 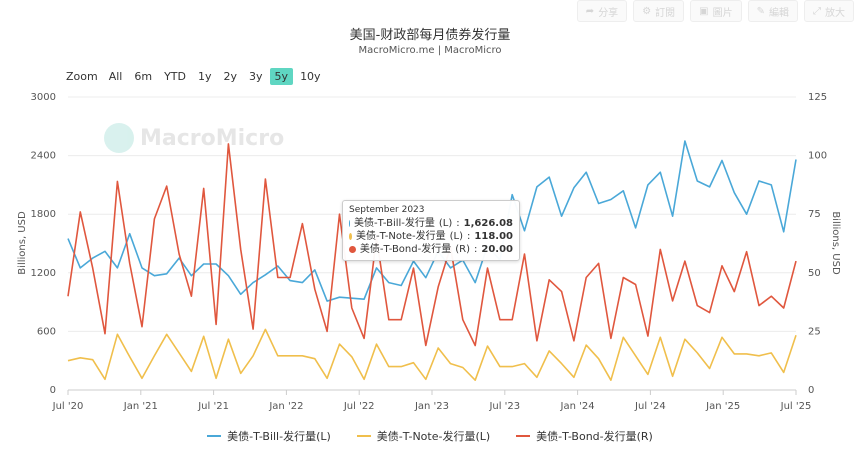 What do you see at coordinates (608, 13) in the screenshot?
I see `share-button-label: 分享` at bounding box center [608, 13].